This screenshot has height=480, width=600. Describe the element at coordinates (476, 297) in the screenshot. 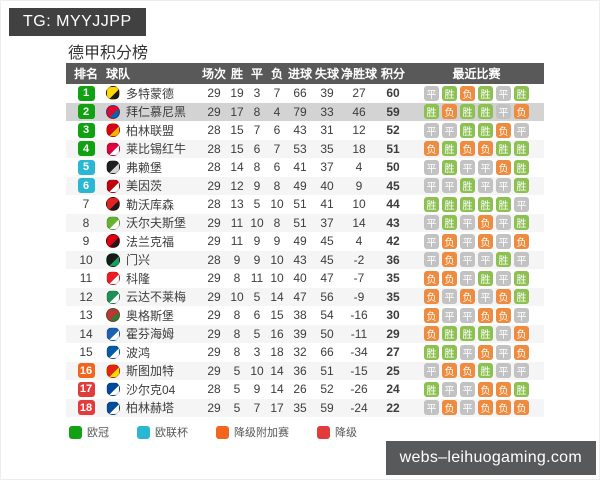

I see `recent-results-cell: 负平负平负胜` at that location.